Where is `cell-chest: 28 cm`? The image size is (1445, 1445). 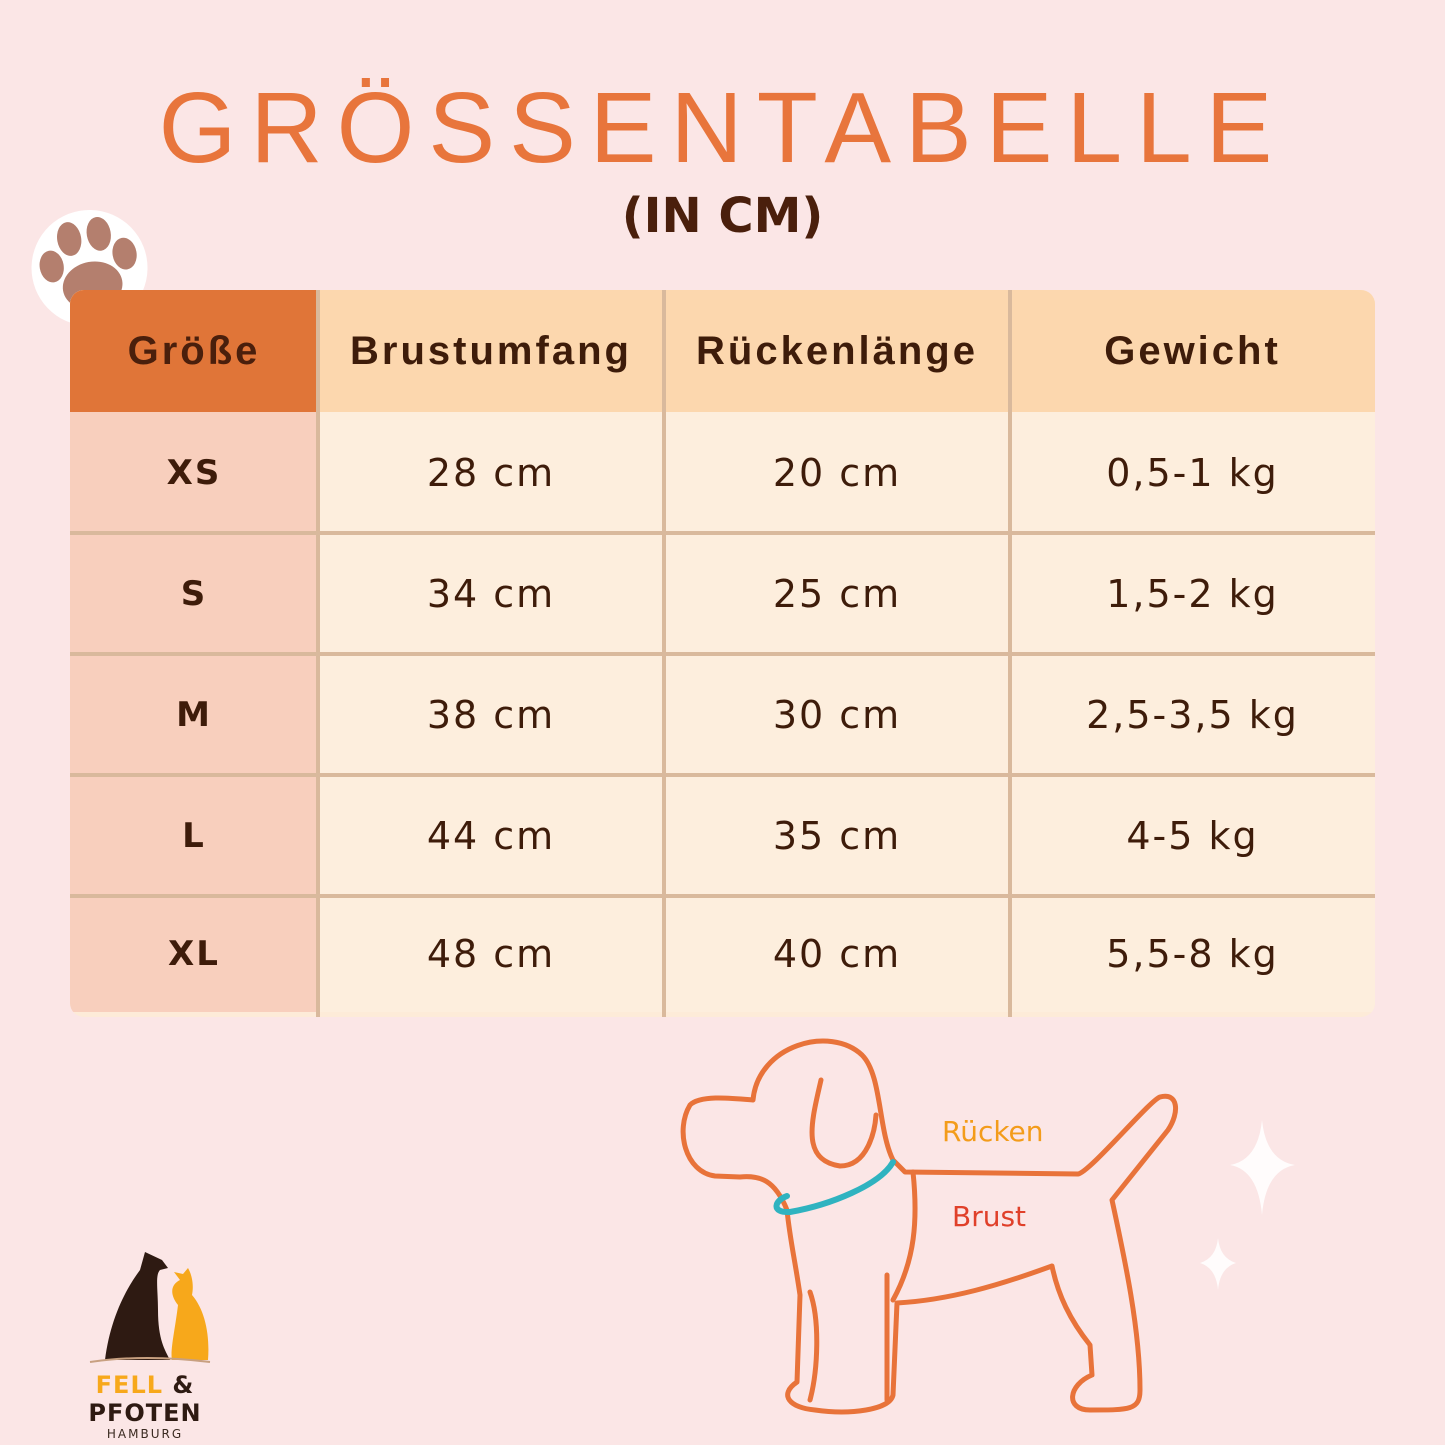
cell-chest: 28 cm is located at coordinates (491, 472).